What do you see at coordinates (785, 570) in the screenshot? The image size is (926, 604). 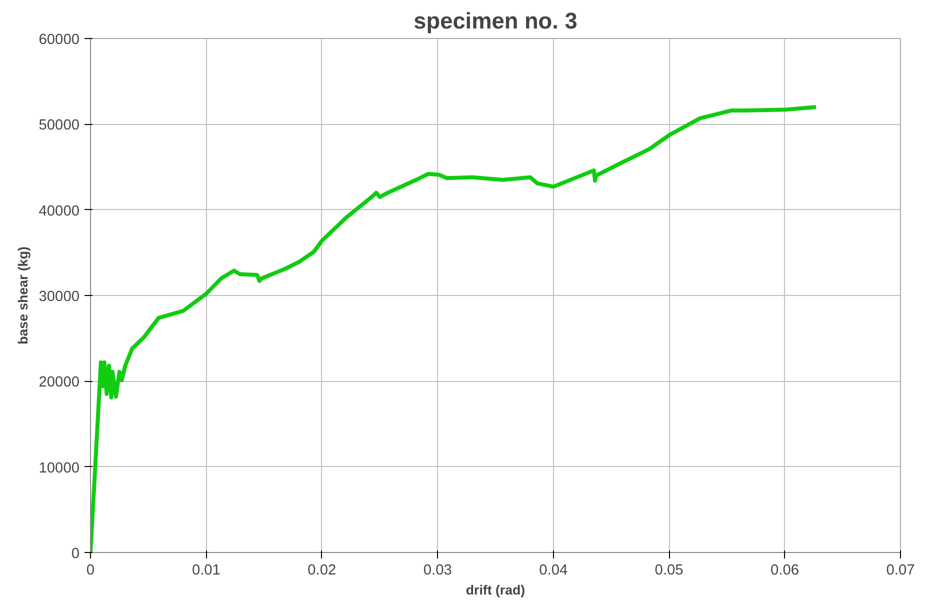 I see `x-tick-label: 0.06` at bounding box center [785, 570].